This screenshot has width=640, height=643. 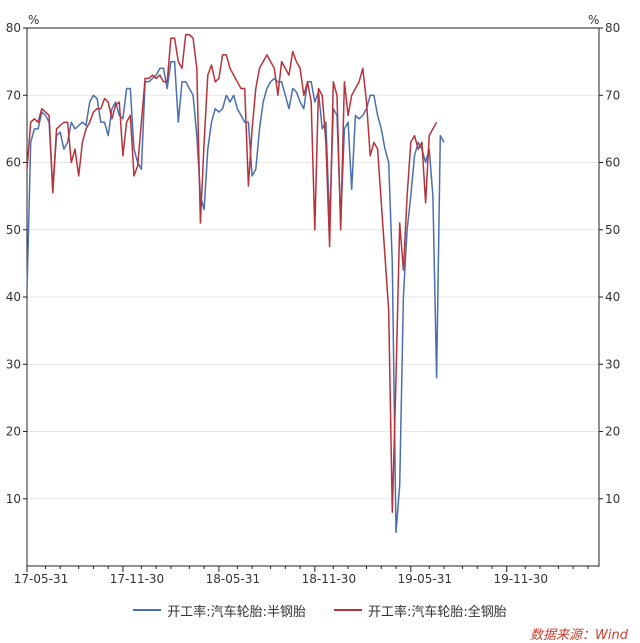 I want to click on y-right-tick-label-80: 80, so click(x=612, y=28).